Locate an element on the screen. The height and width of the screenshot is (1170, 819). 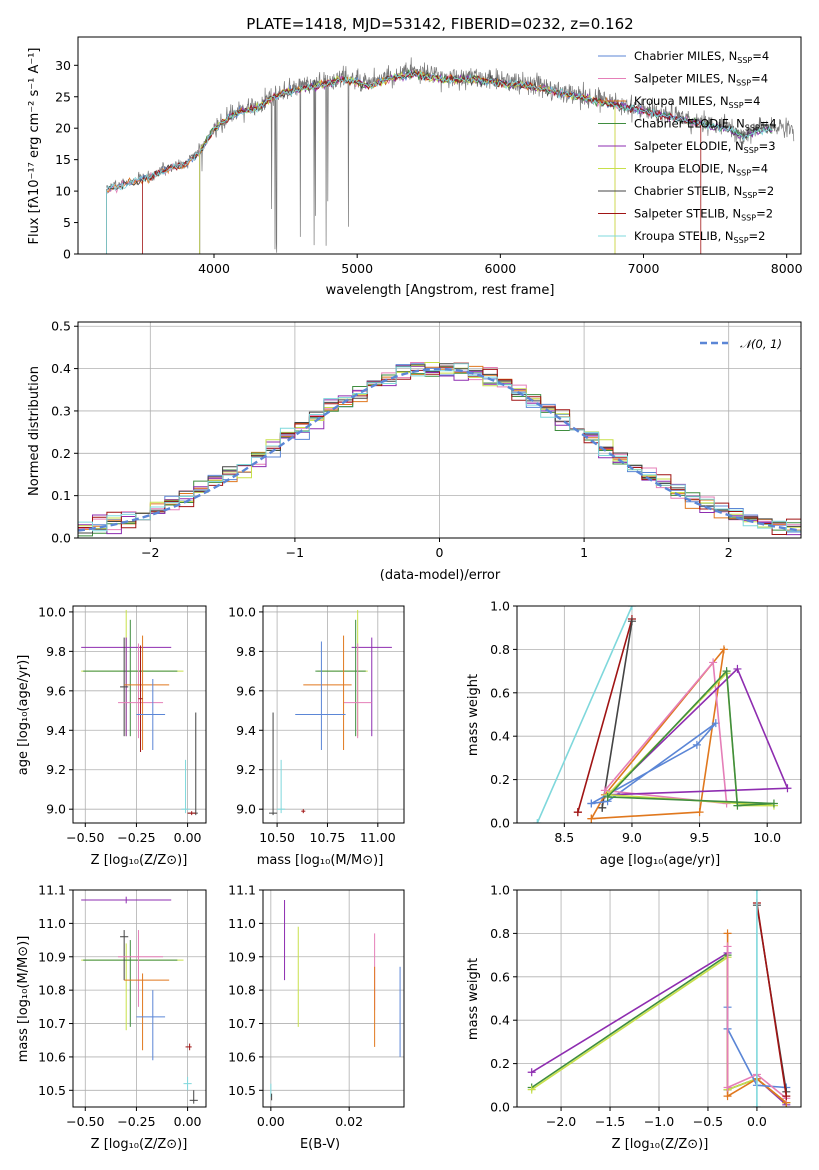
massweight-vs-age-ytick-label-3: 0.6 is located at coordinates (500, 692).